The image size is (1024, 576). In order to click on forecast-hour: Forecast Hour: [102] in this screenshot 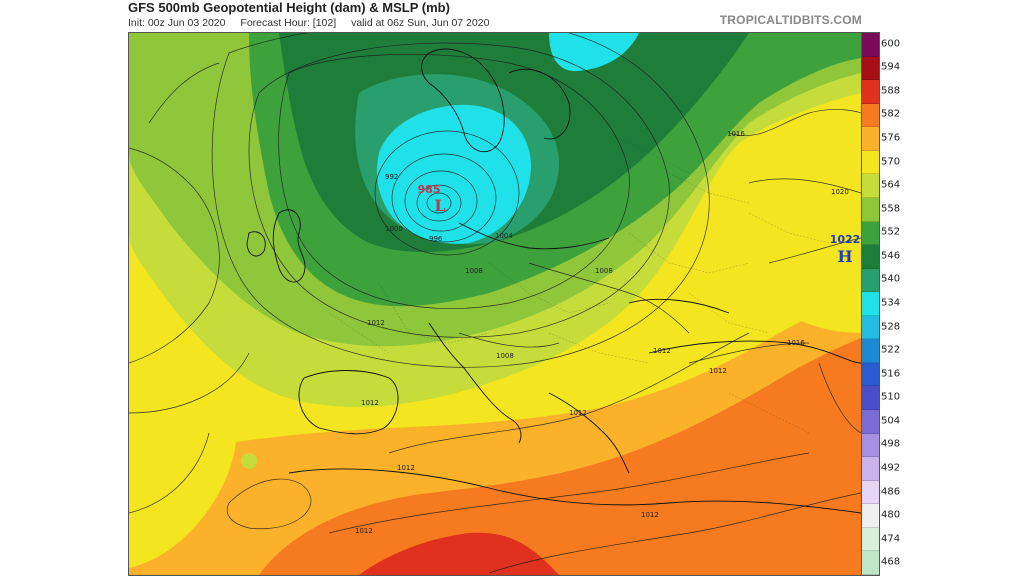, I will do `click(288, 23)`.